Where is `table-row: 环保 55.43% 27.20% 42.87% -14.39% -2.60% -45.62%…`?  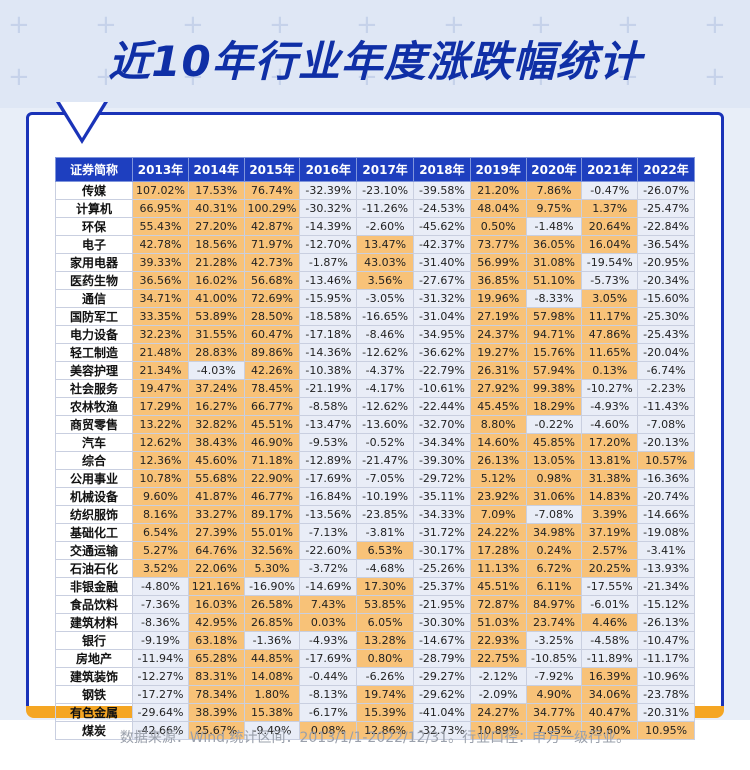 table-row: 环保 55.43% 27.20% 42.87% -14.39% -2.60% -45.62%… is located at coordinates (374, 226).